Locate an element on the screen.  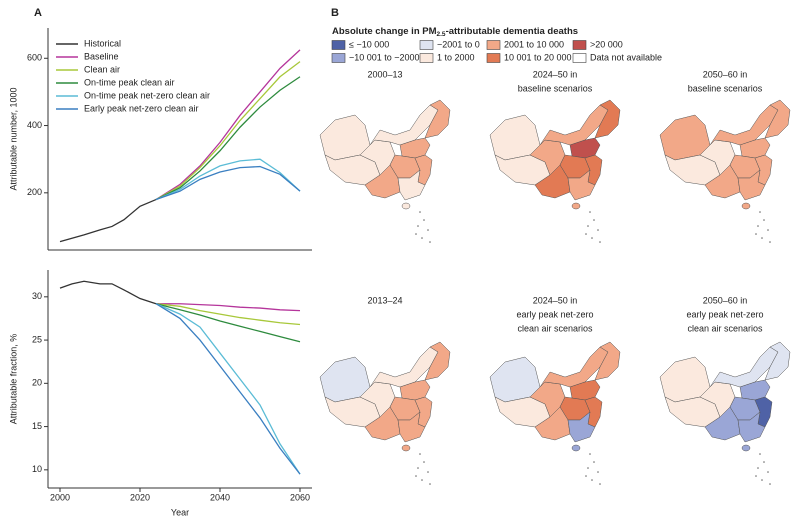
legend-label: Data not available is located at coordinates (626, 57).